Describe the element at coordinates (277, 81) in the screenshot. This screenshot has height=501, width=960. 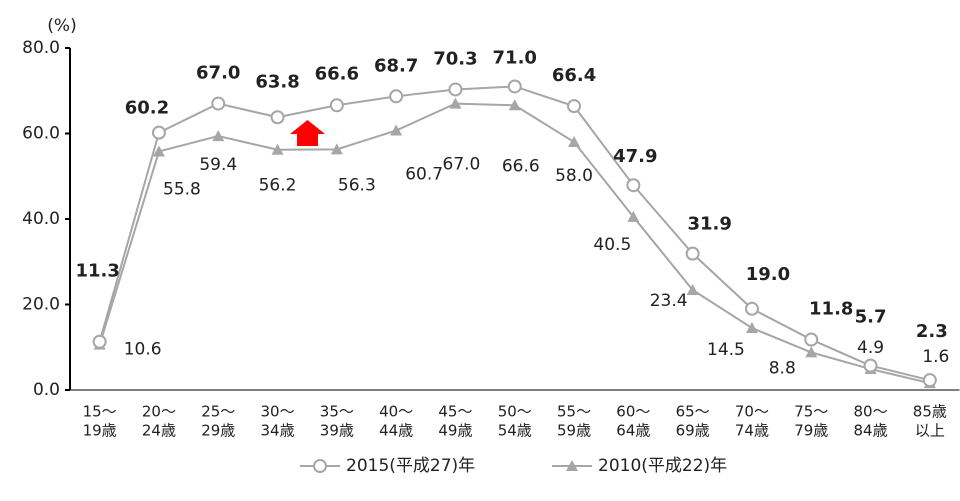
I see `data-label: 63.8` at that location.